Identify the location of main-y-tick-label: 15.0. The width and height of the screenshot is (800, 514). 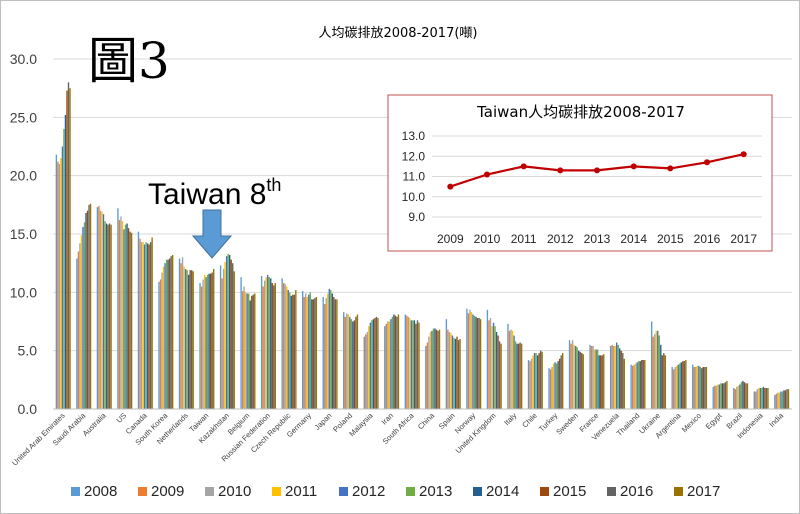
(23, 234).